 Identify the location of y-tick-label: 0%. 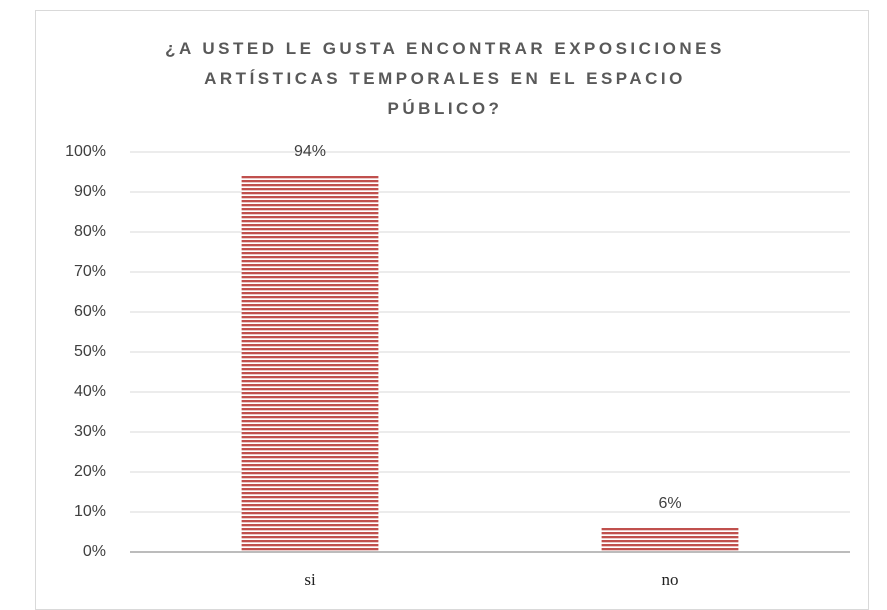
(94, 551).